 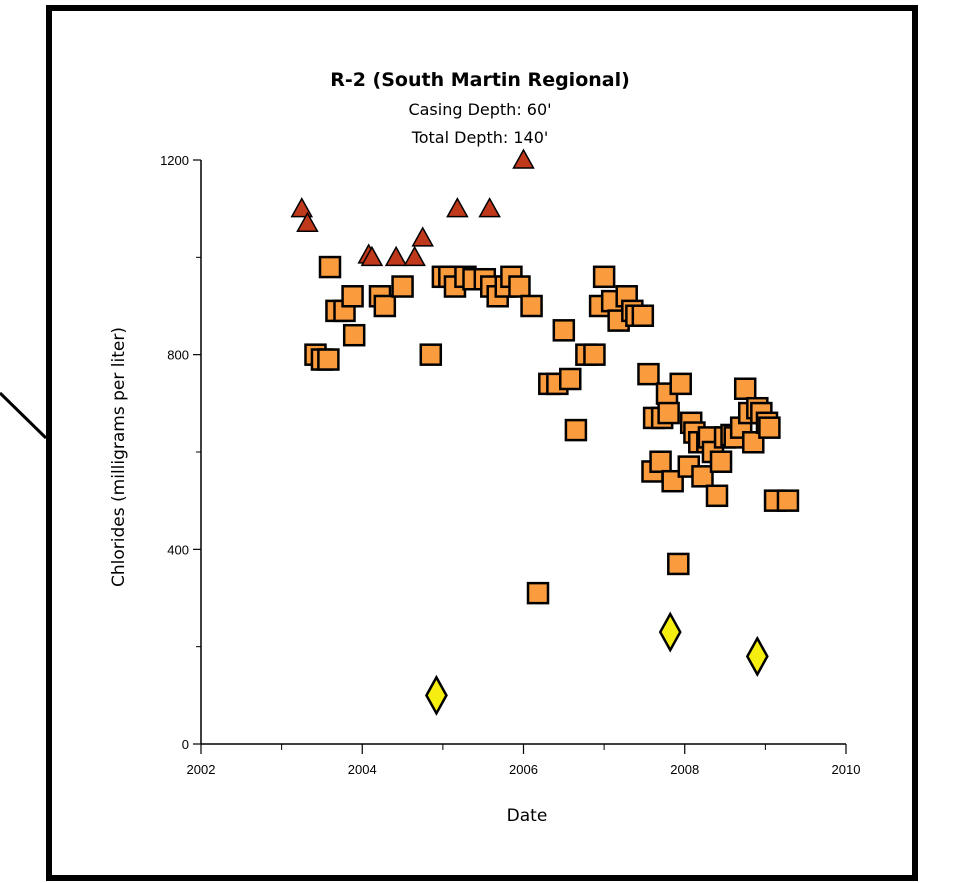 What do you see at coordinates (846, 769) in the screenshot?
I see `x-tick-label: 2010` at bounding box center [846, 769].